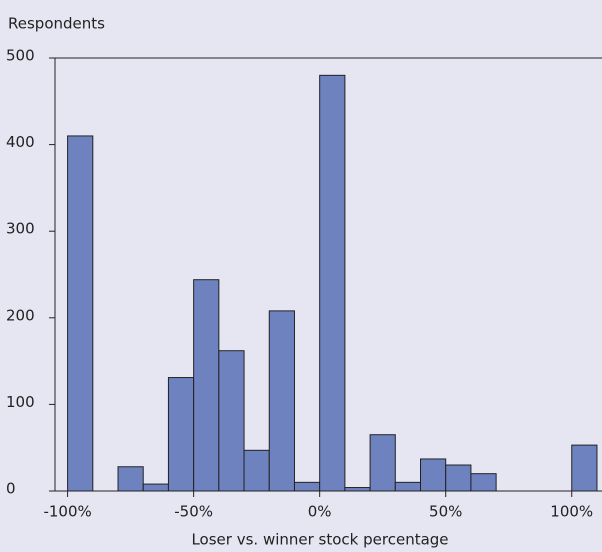  What do you see at coordinates (11, 489) in the screenshot?
I see `y-tick-label: 0` at bounding box center [11, 489].